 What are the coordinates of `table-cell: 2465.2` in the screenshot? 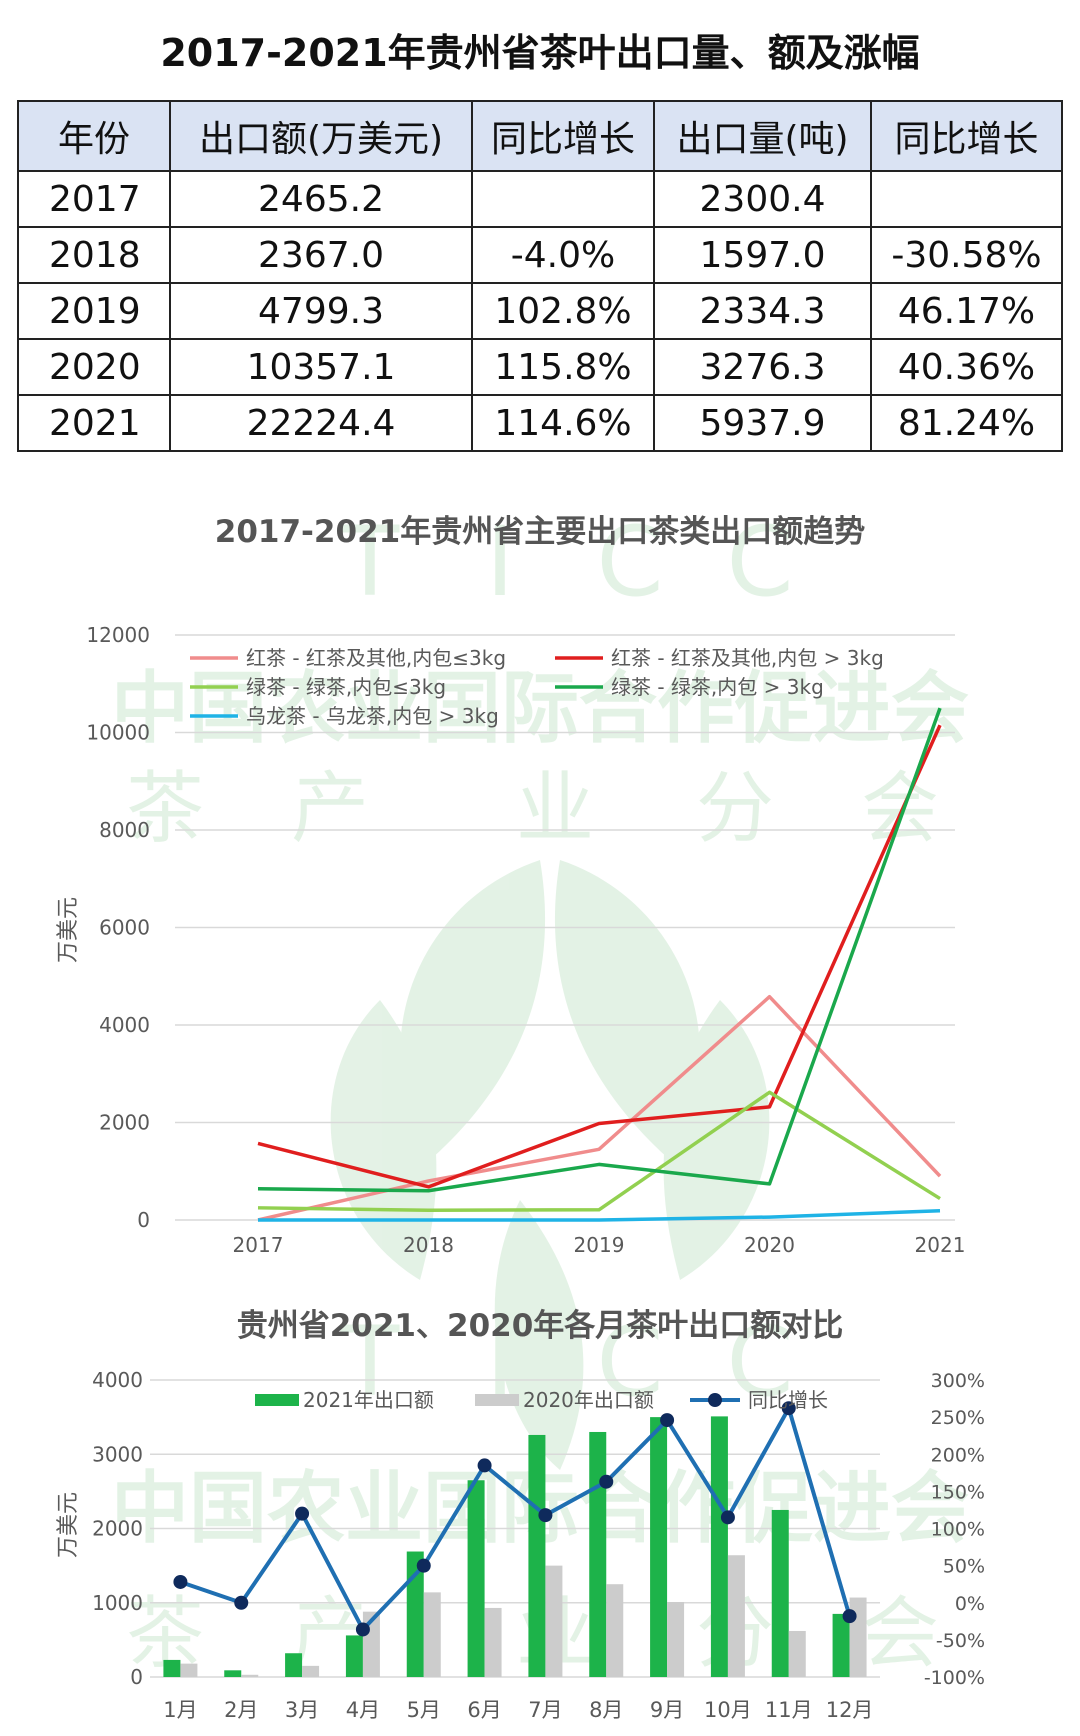 It's located at (321, 199).